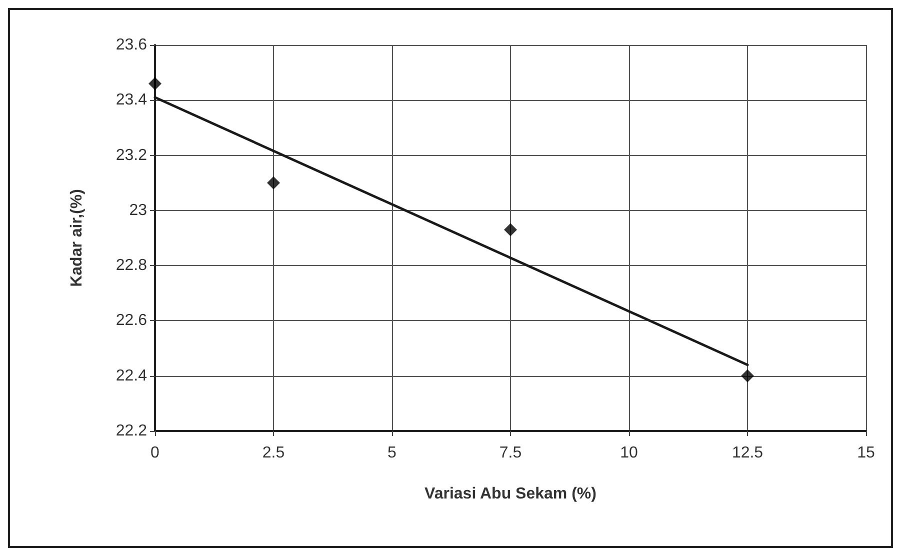 The height and width of the screenshot is (556, 901). Describe the element at coordinates (132, 375) in the screenshot. I see `y-tick-label: 22.4` at that location.